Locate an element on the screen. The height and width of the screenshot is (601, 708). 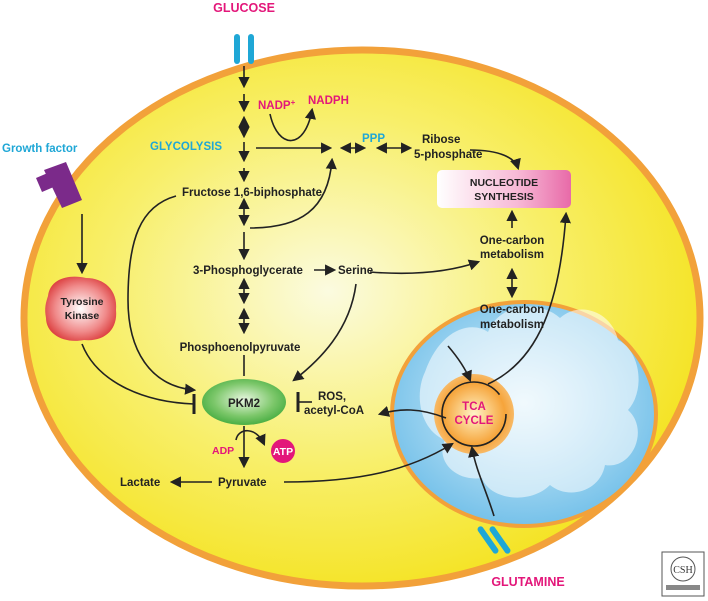
tca-cycle-glow is located at coordinates (474, 414).